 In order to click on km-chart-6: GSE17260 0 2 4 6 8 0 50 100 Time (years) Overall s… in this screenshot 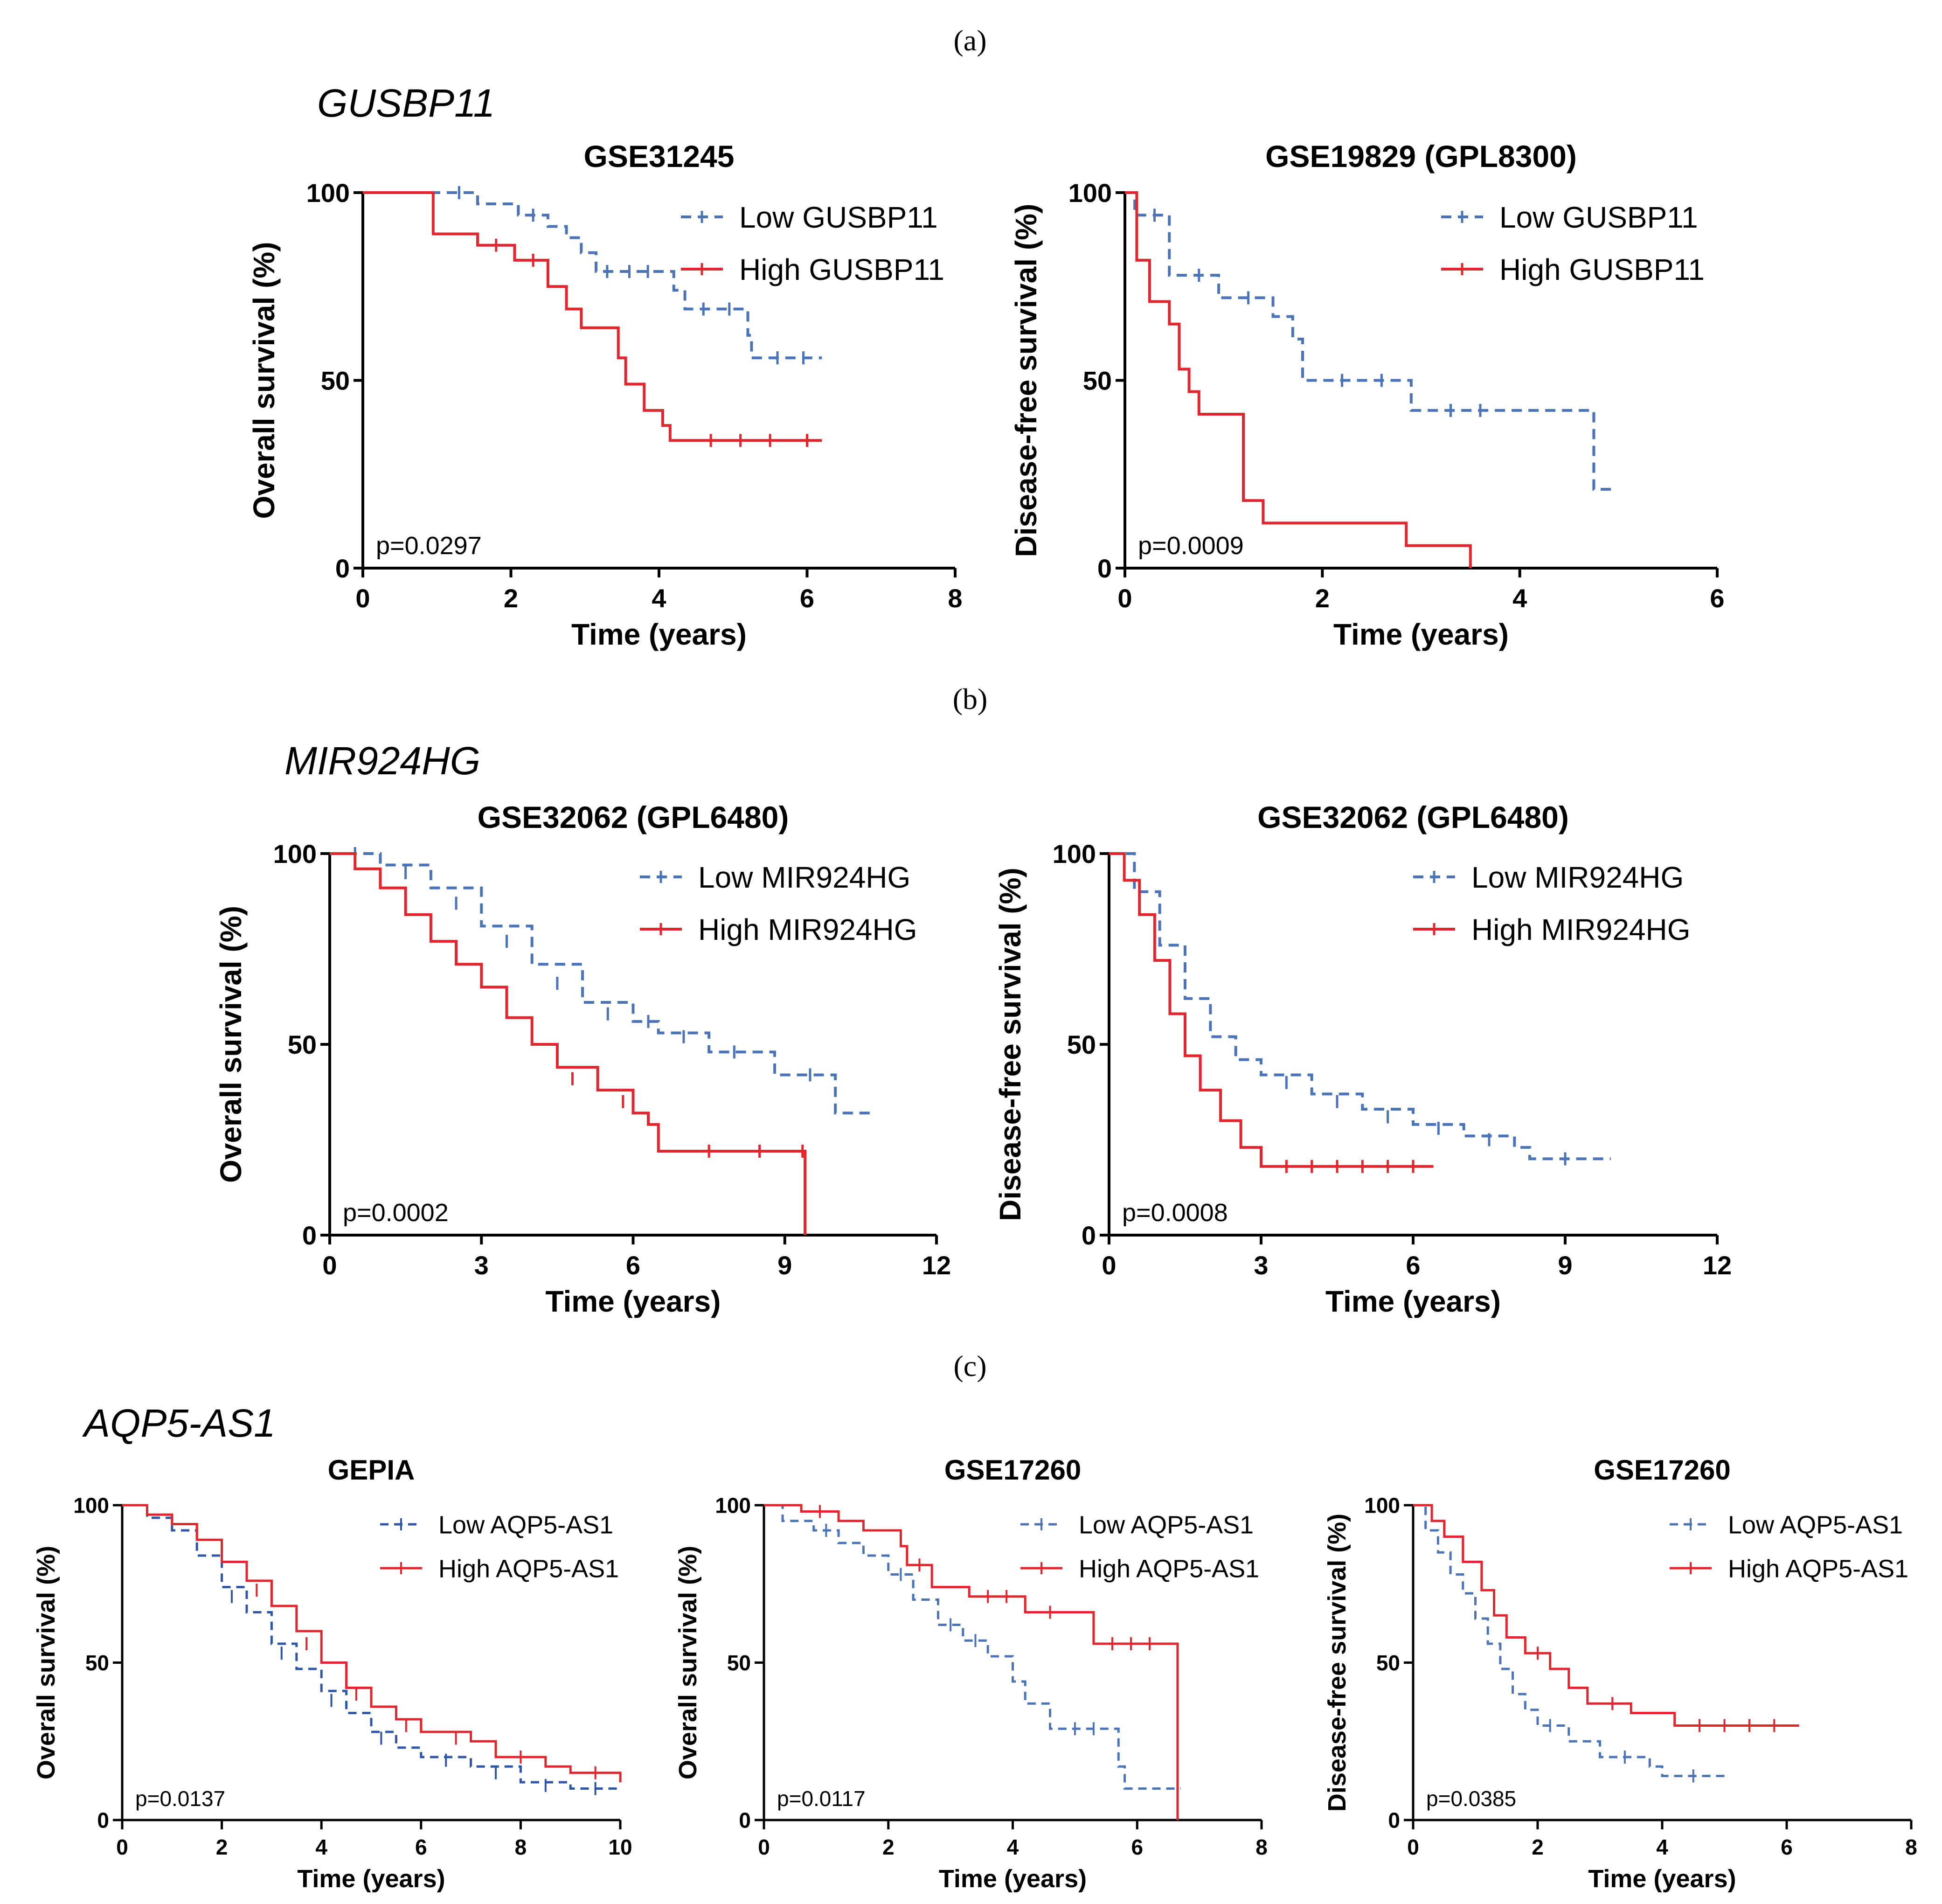, I will do `click(971, 1673)`.